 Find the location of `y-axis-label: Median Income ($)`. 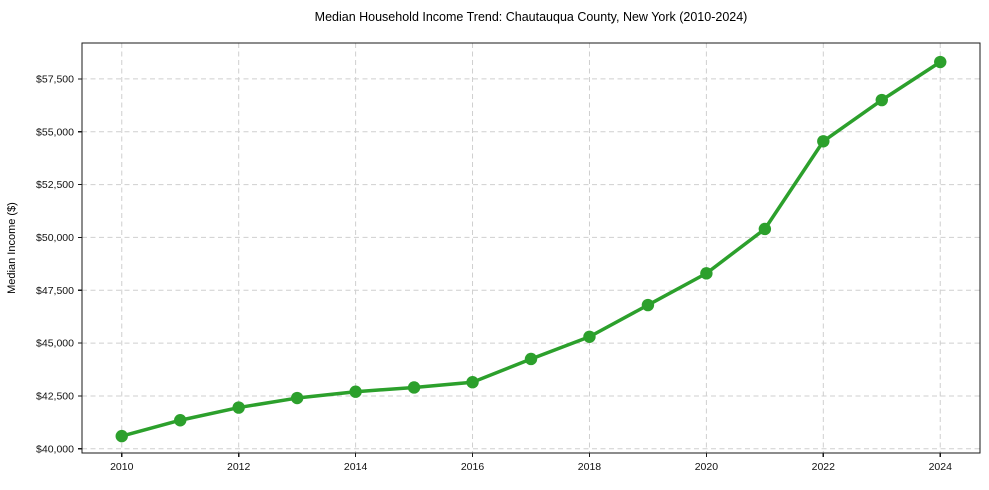

y-axis-label: Median Income ($) is located at coordinates (12, 248).